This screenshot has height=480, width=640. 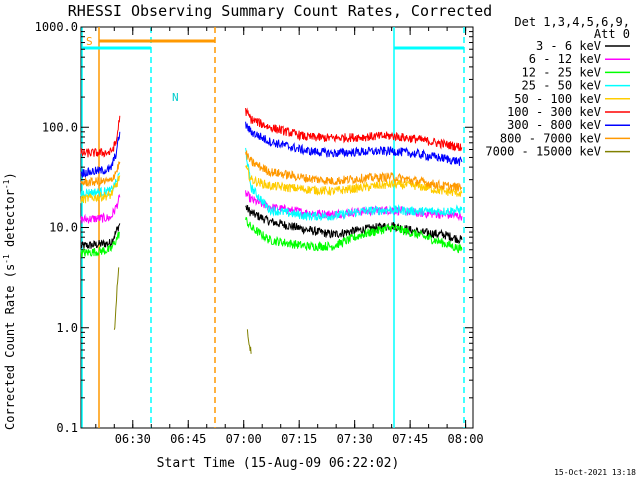 I want to click on series-line-8-pre, so click(x=116, y=298).